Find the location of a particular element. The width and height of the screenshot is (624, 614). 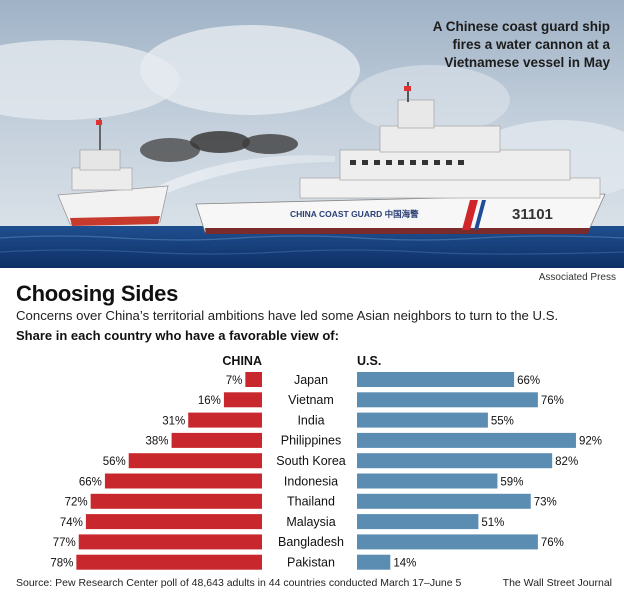

us-bar-thailand is located at coordinates (444, 501).